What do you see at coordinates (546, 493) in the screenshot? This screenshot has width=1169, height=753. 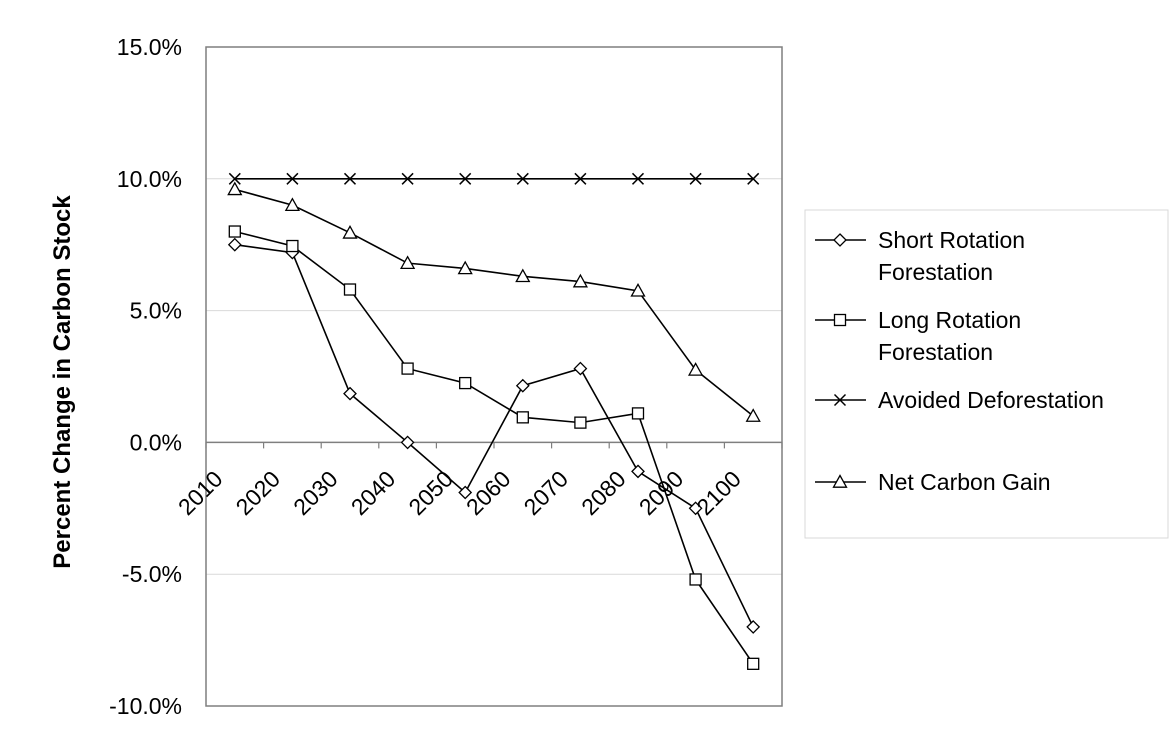 I see `x-tick-label: 2070` at bounding box center [546, 493].